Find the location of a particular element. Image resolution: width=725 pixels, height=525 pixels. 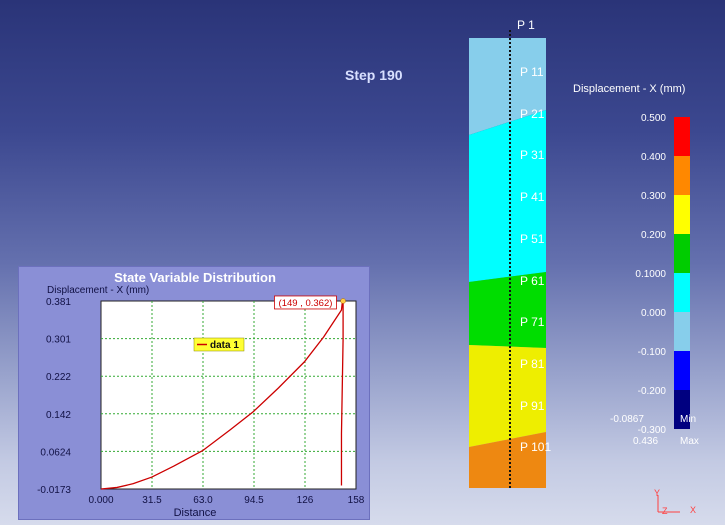

x-tick-label: 126 is located at coordinates (305, 500).